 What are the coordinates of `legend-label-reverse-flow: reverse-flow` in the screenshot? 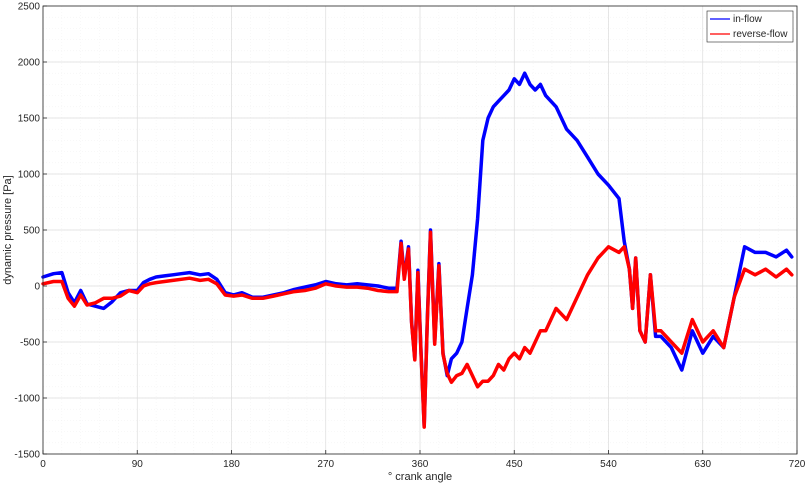 It's located at (760, 34).